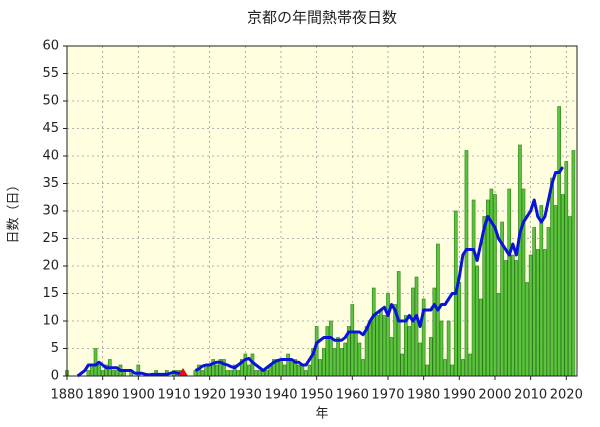  What do you see at coordinates (55, 376) in the screenshot?
I see `y-tick-label: 0` at bounding box center [55, 376].